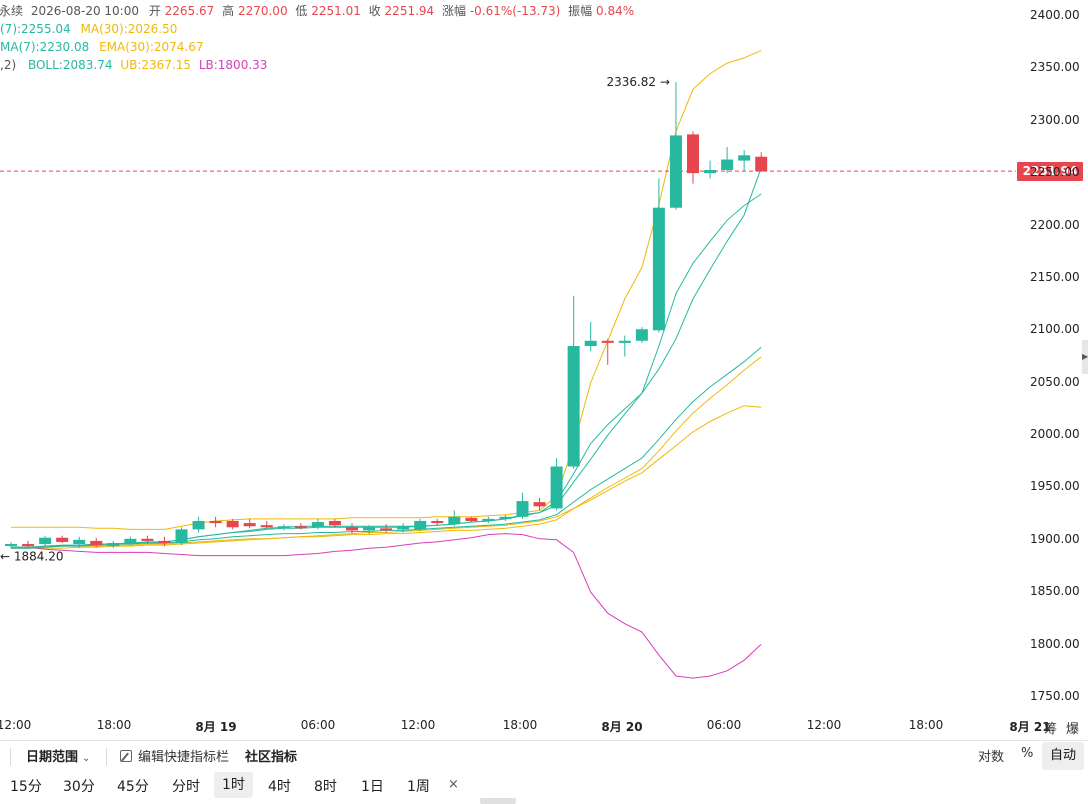 Image resolution: width=1088 pixels, height=804 pixels. Describe the element at coordinates (1027, 753) in the screenshot. I see `percent-scale-toggle: %` at that location.